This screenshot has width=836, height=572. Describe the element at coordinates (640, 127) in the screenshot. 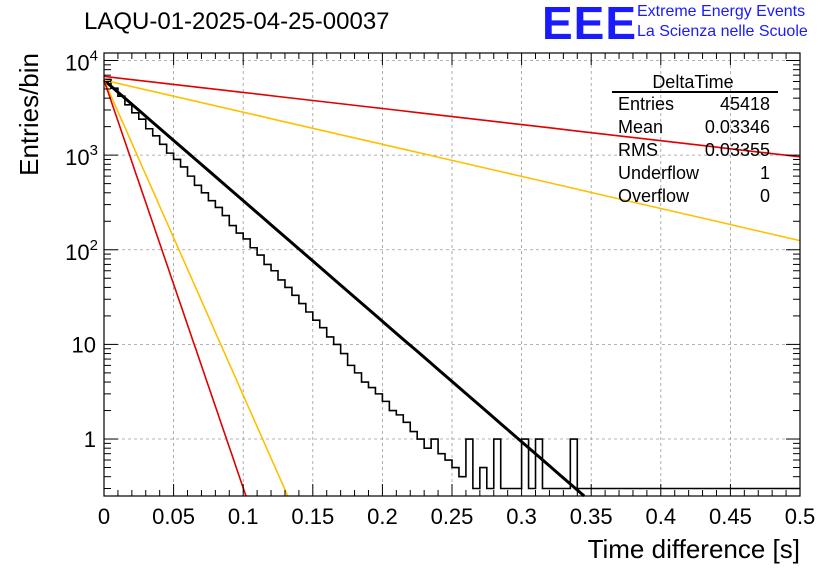

I see `stats-row-label: Mean` at that location.